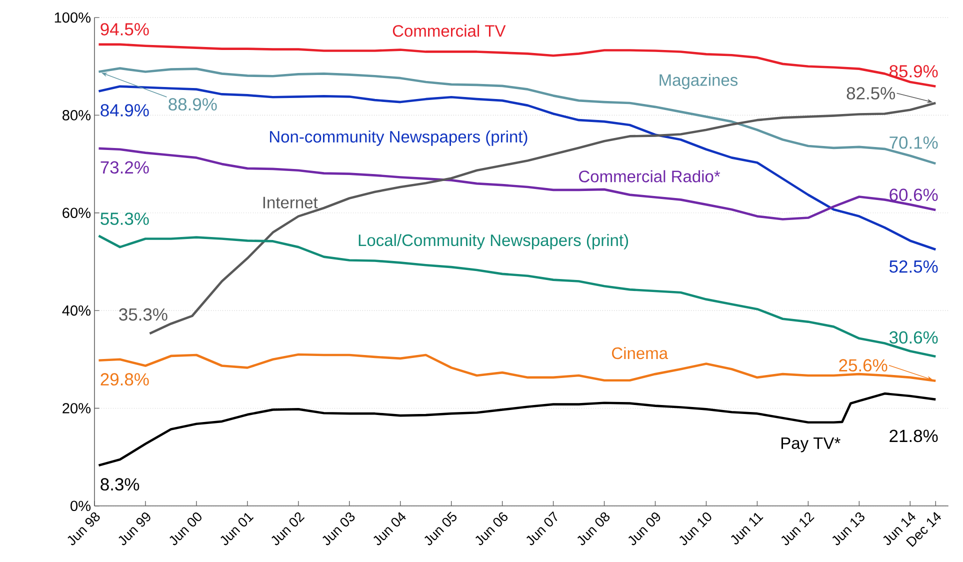 The image size is (963, 562). Describe the element at coordinates (192, 104) in the screenshot. I see `data-label: 88.9%` at that location.